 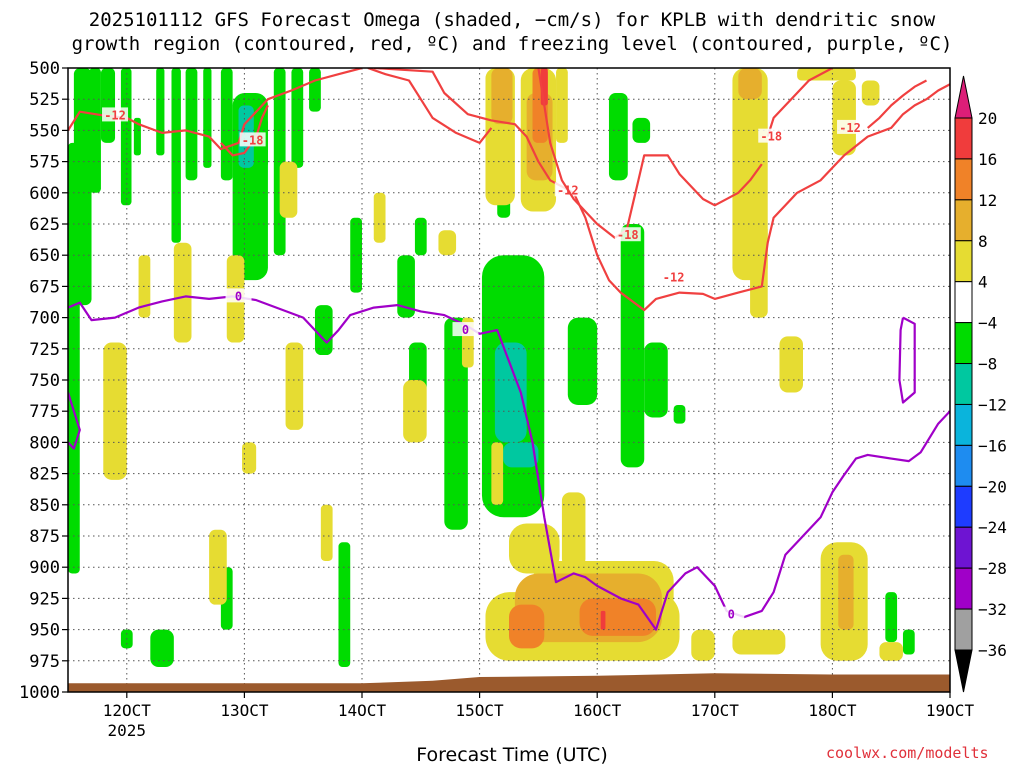 I want to click on x-tick-label: 15OCT, so click(x=480, y=710).